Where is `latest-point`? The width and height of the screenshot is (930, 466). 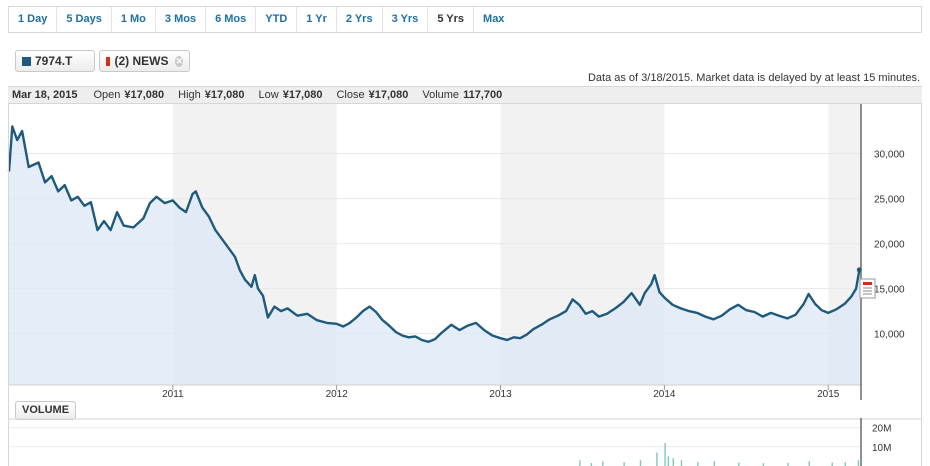 latest-point is located at coordinates (859, 270).